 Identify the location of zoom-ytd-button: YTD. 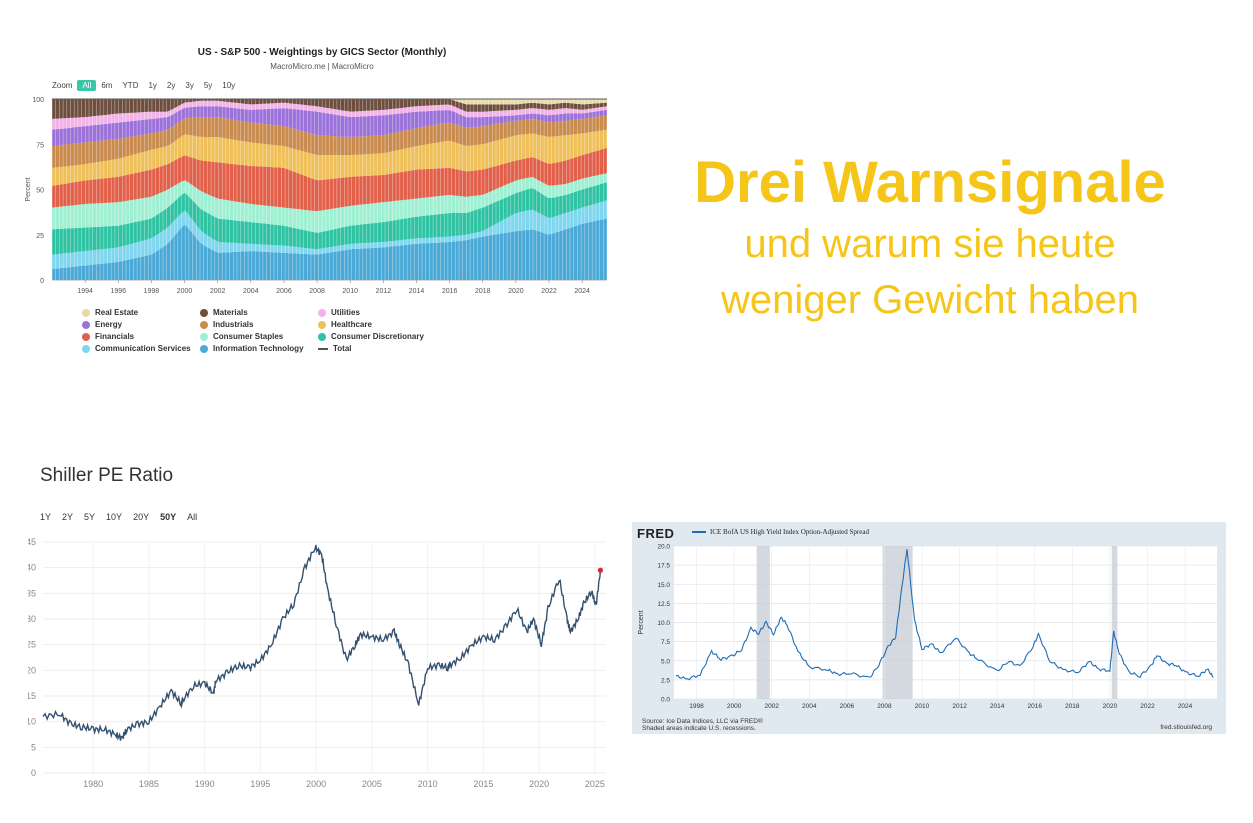
(130, 85).